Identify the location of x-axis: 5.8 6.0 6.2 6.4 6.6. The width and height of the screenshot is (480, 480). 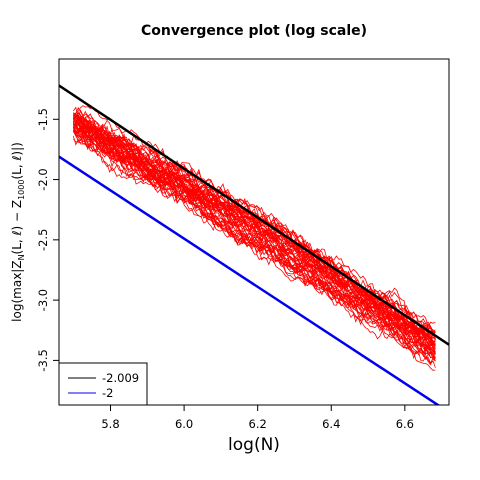
(257, 418).